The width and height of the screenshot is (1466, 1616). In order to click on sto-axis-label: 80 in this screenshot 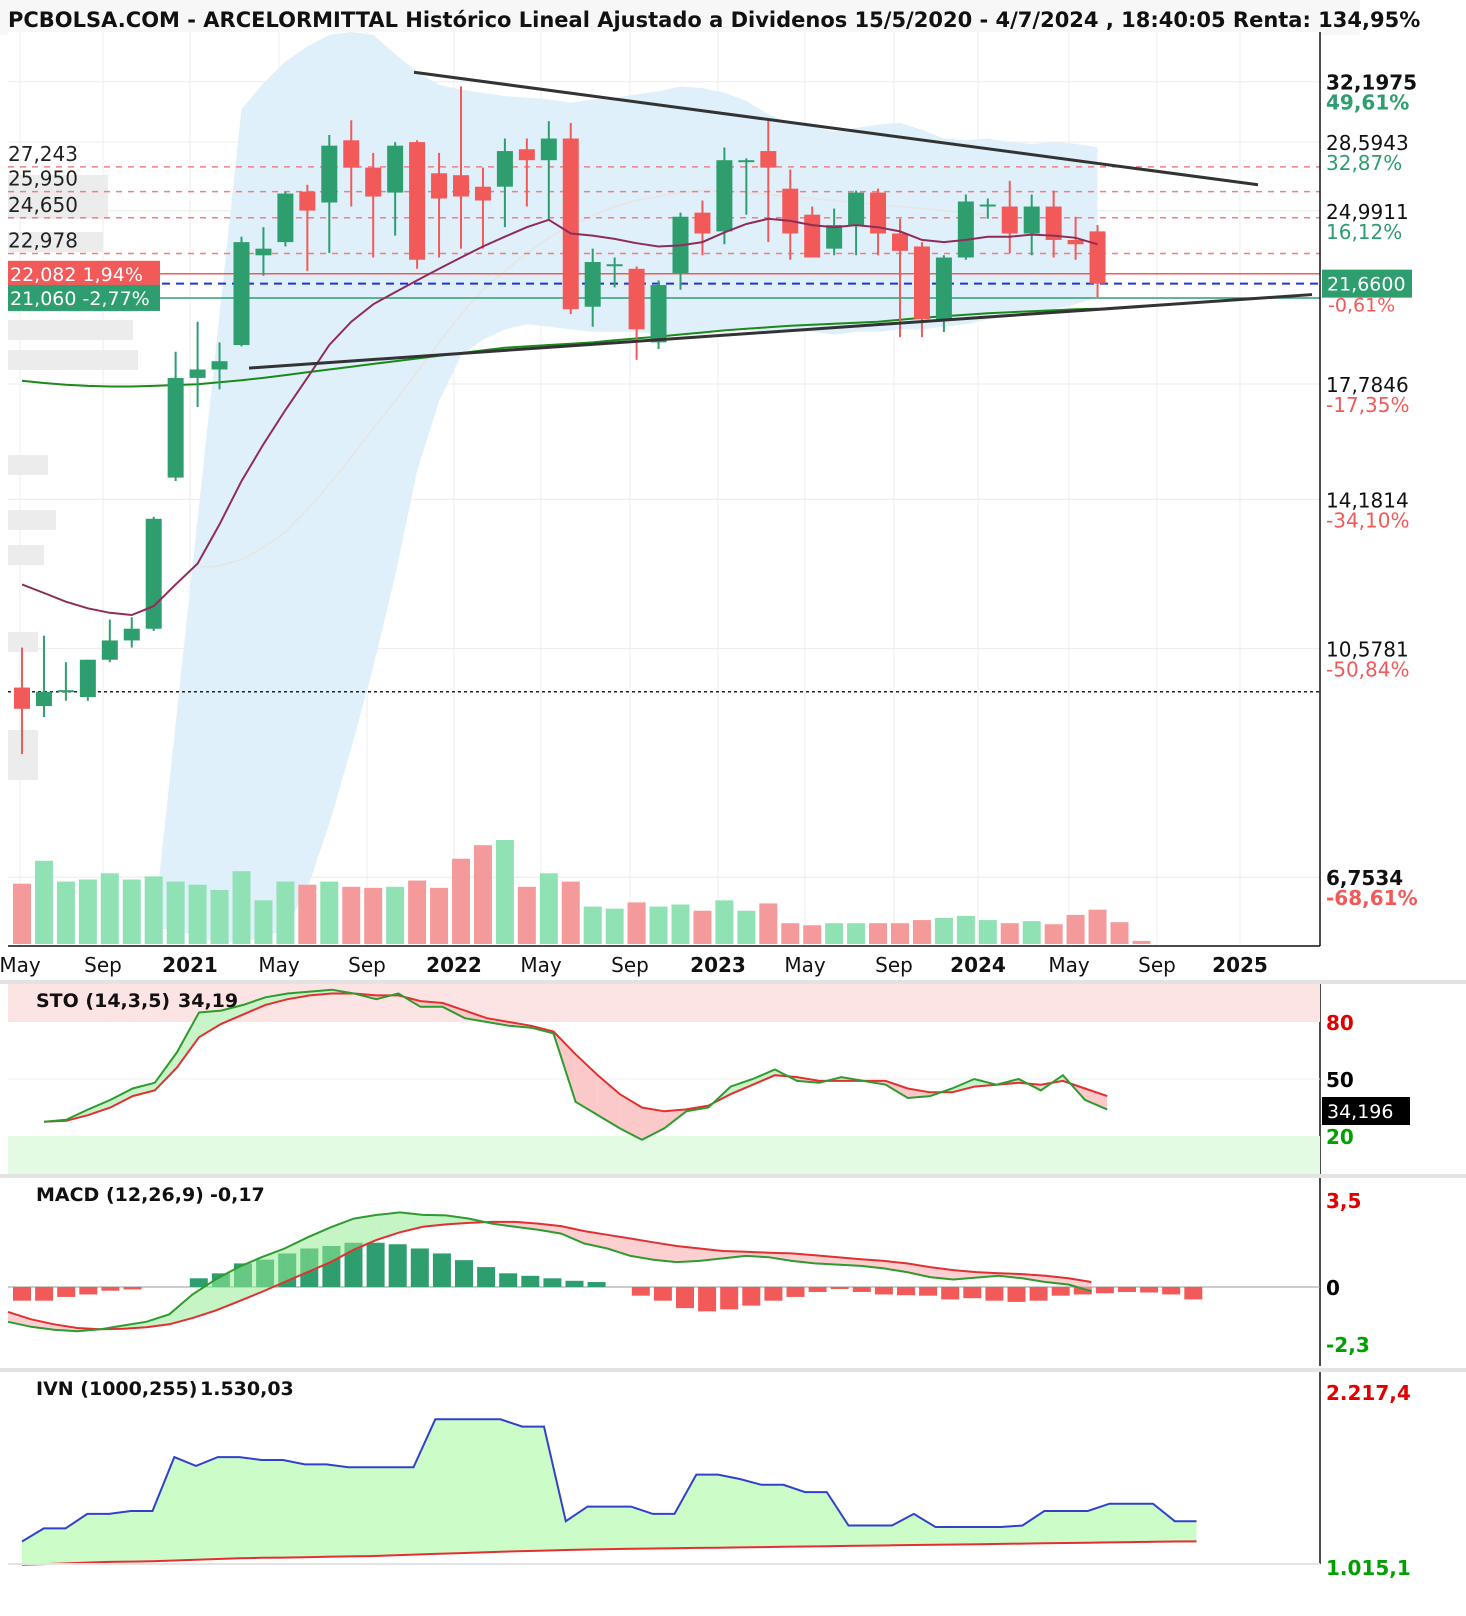, I will do `click(1340, 1023)`.